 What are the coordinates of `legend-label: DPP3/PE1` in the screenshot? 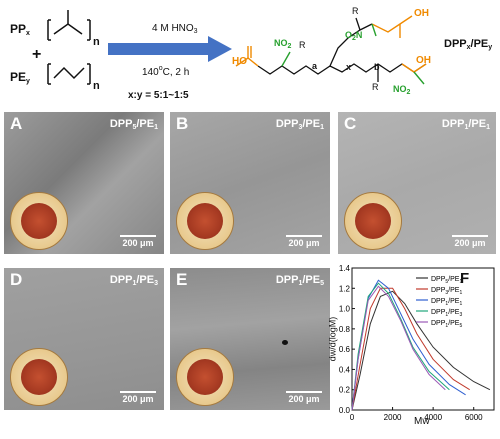 It's located at (446, 291).